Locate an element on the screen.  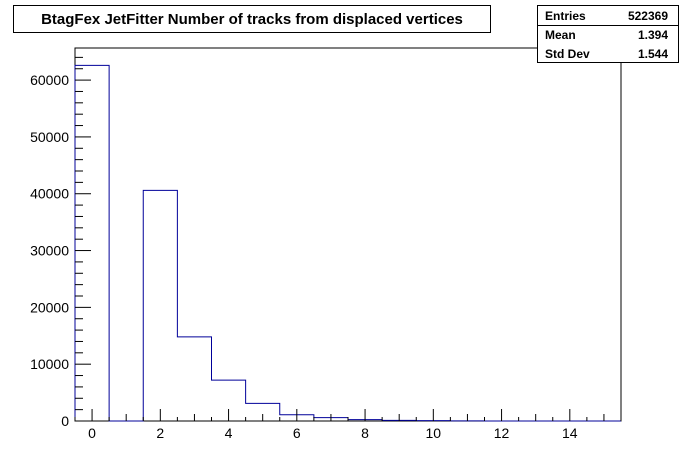
x-tick-label: 14 is located at coordinates (570, 433).